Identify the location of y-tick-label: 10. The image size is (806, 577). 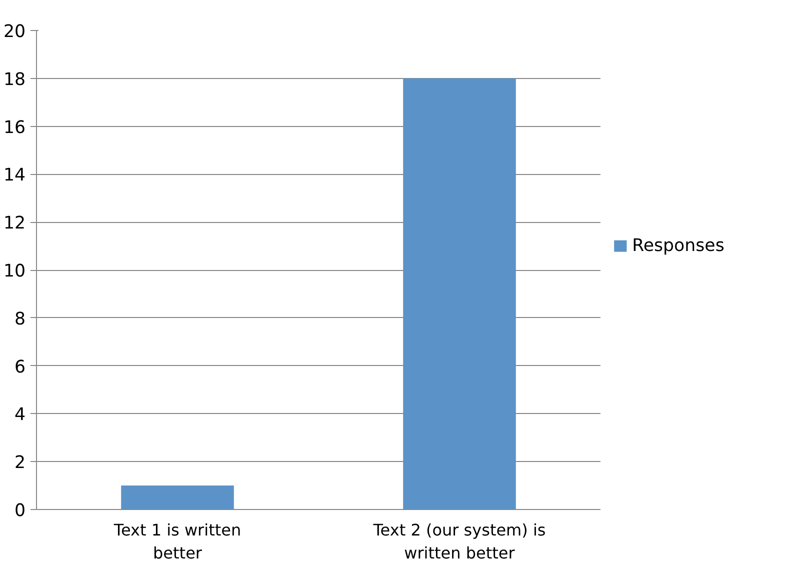
(14, 272).